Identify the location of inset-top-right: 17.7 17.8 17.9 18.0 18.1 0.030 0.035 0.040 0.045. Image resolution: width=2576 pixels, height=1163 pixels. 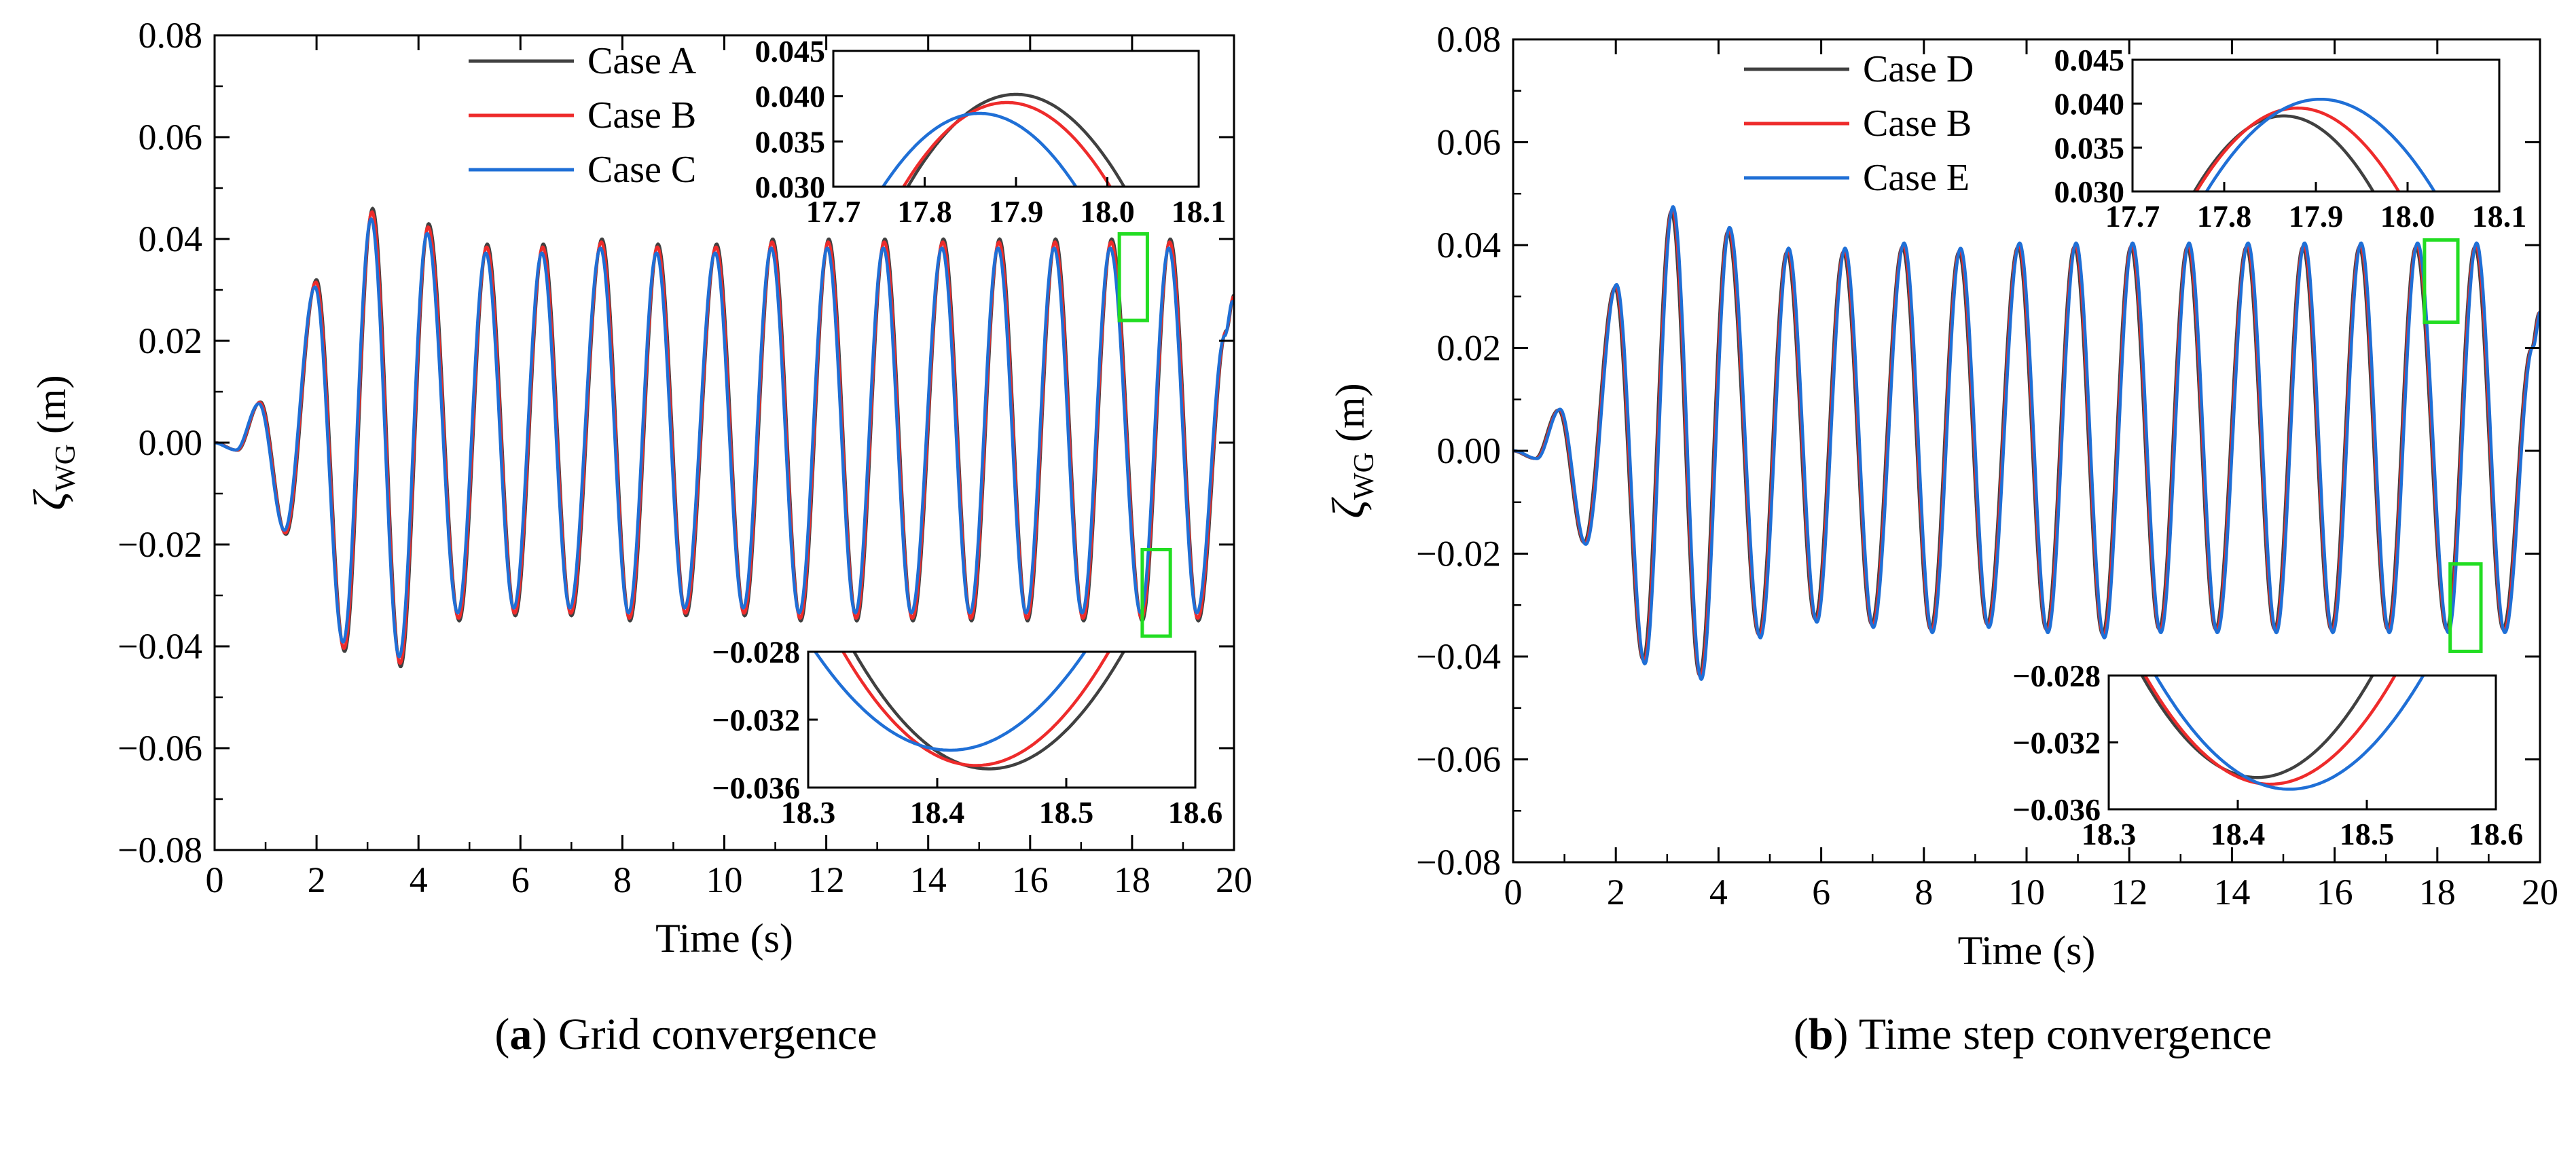
(991, 131).